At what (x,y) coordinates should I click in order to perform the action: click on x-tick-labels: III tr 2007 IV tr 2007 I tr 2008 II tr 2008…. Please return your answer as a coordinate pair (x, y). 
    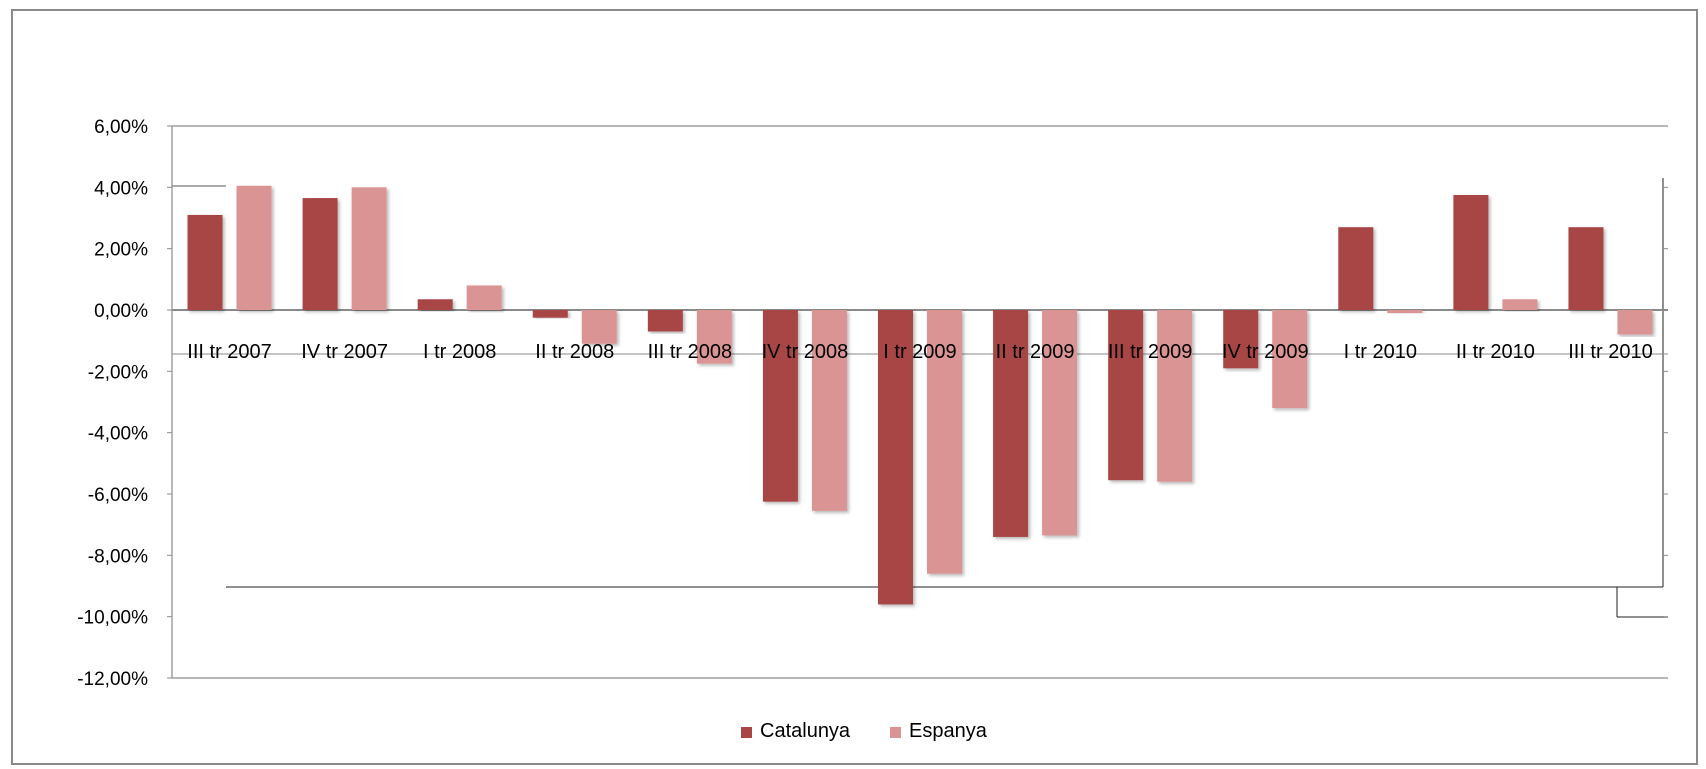
    Looking at the image, I should click on (919, 352).